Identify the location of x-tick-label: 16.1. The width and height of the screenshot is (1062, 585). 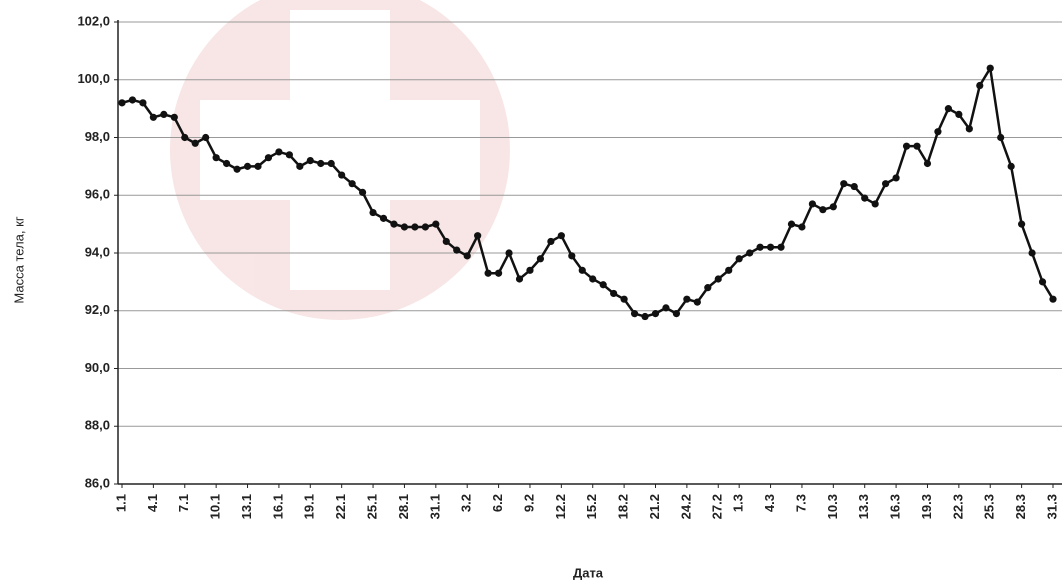
(277, 506).